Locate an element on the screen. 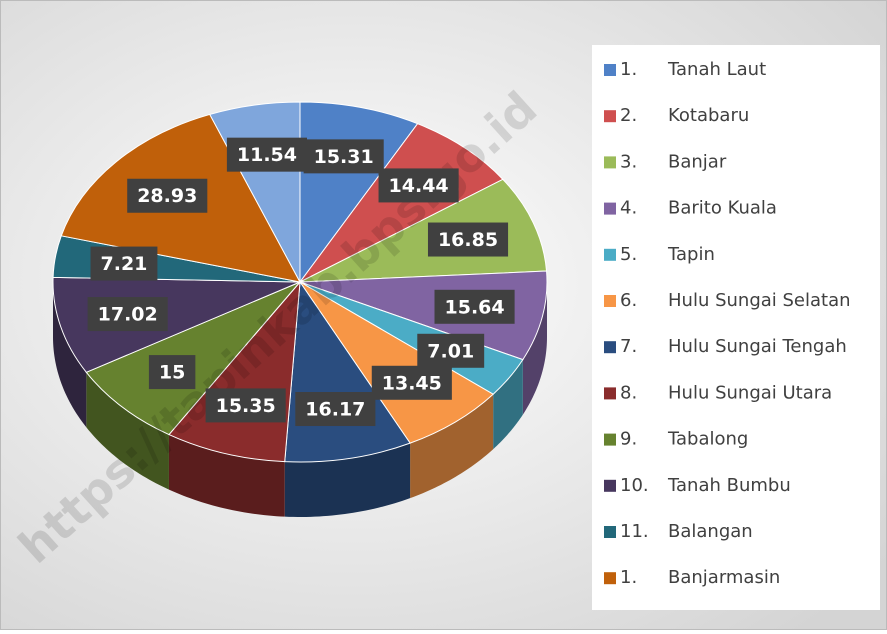 This screenshot has height=634, width=887. legend-label: Banjar is located at coordinates (697, 161).